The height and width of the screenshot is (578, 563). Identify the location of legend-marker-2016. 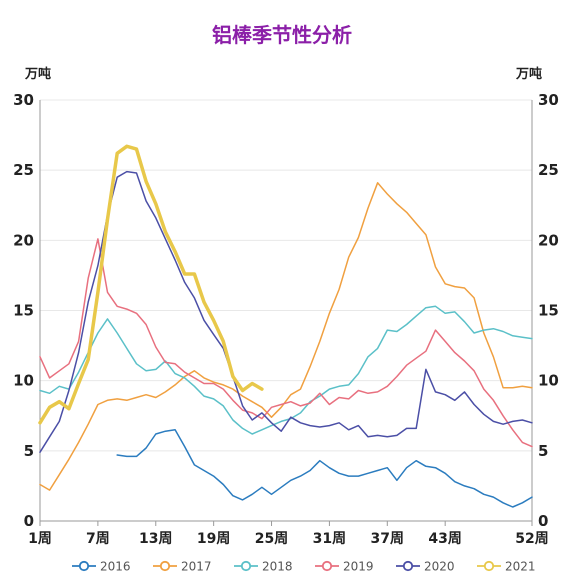
(84, 566).